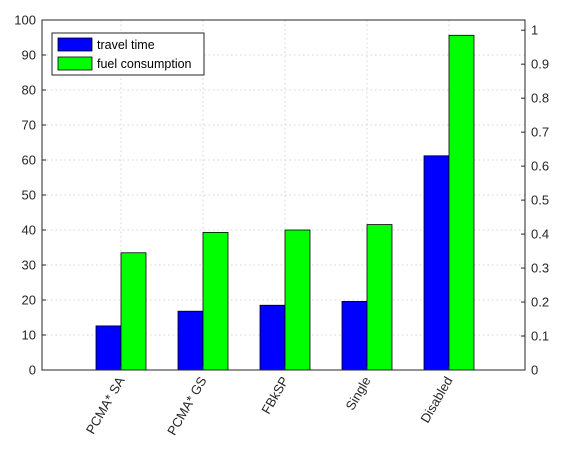 The width and height of the screenshot is (570, 456). What do you see at coordinates (540, 234) in the screenshot?
I see `right-tick-label: 0.4` at bounding box center [540, 234].